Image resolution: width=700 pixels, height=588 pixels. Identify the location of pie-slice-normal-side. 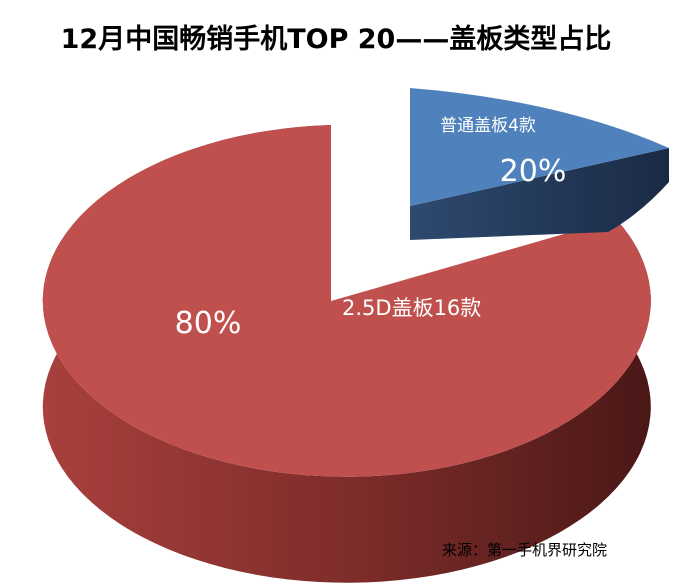
(539, 194).